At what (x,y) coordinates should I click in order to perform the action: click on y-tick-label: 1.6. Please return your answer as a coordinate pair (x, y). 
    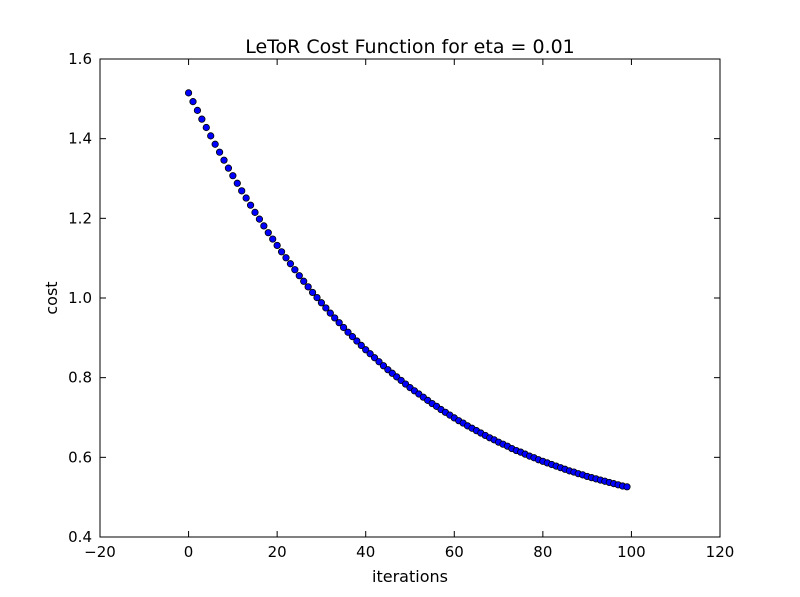
    Looking at the image, I should click on (80, 59).